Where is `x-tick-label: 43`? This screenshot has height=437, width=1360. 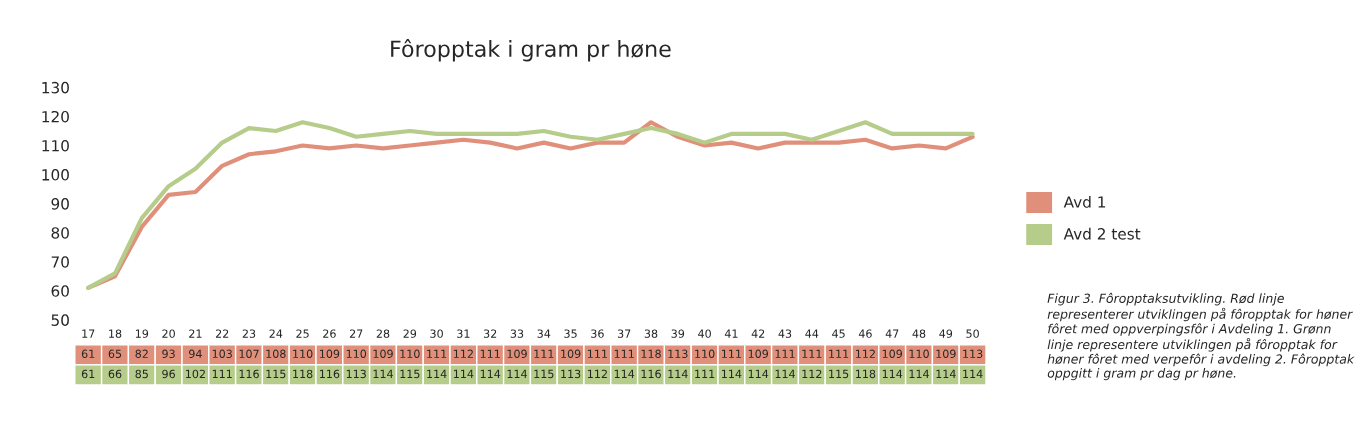
x-tick-label: 43 is located at coordinates (785, 333).